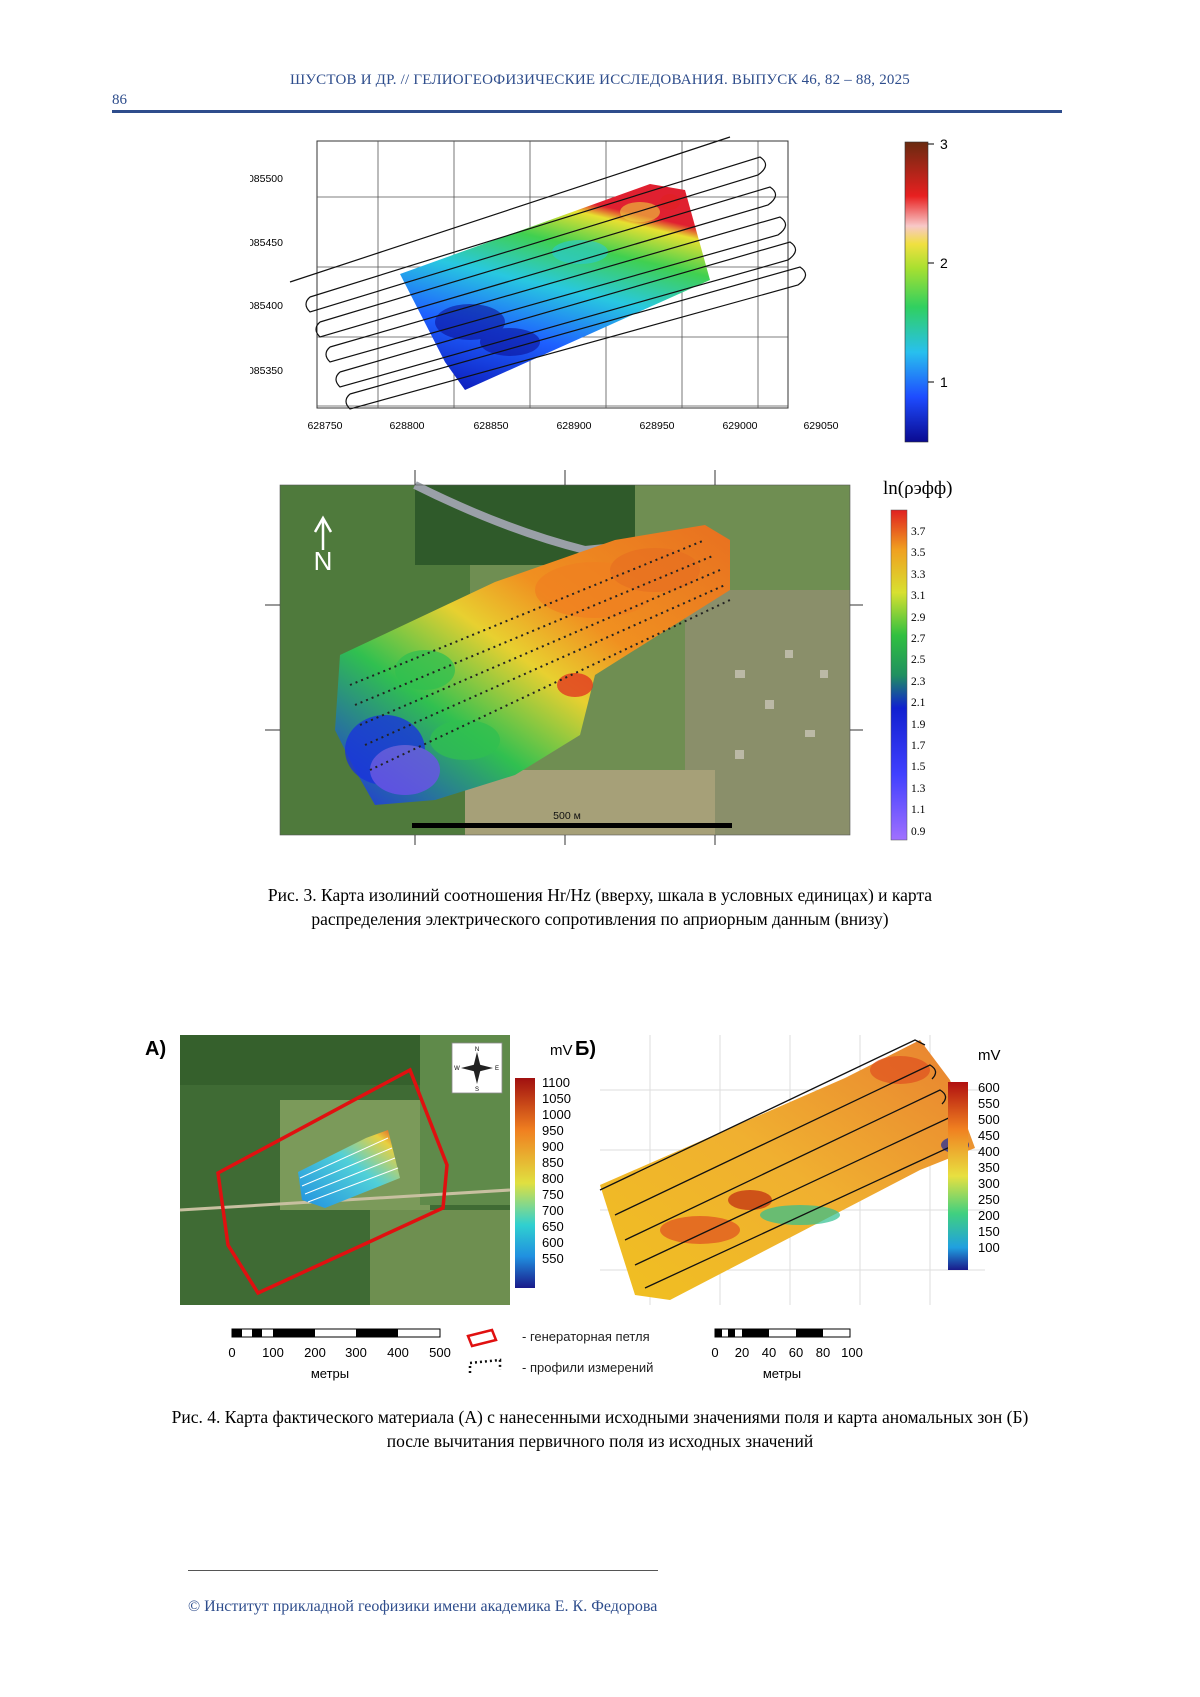  I want to click on fig3-x-tick: 628900, so click(573, 426).